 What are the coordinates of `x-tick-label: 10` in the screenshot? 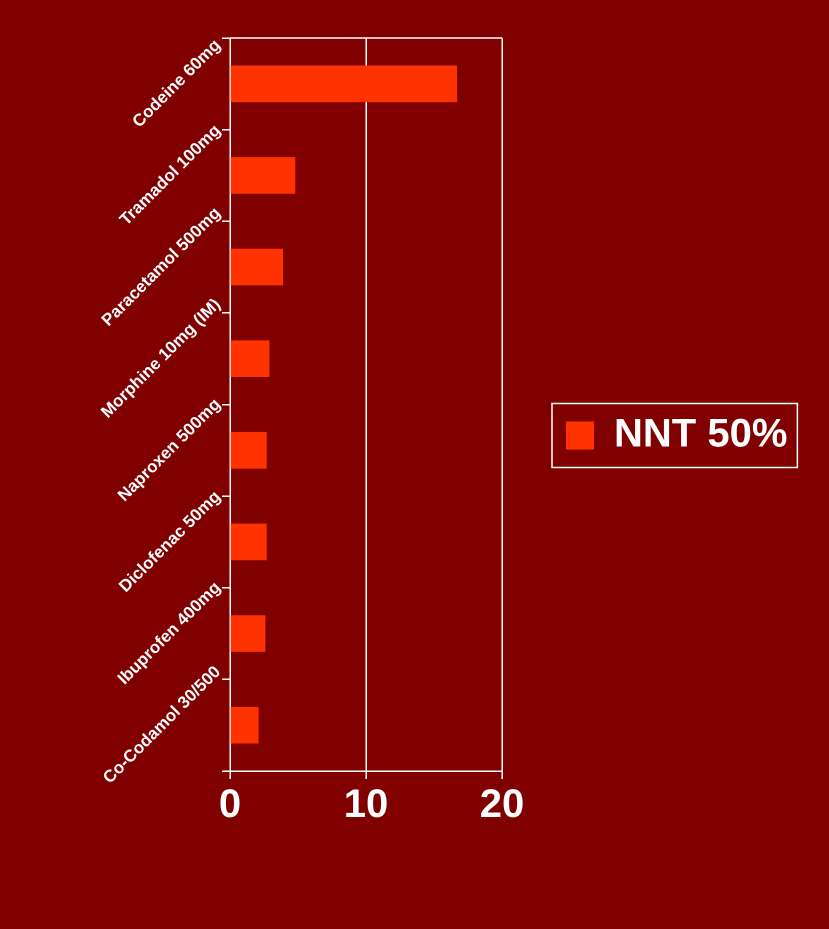 It's located at (366, 804).